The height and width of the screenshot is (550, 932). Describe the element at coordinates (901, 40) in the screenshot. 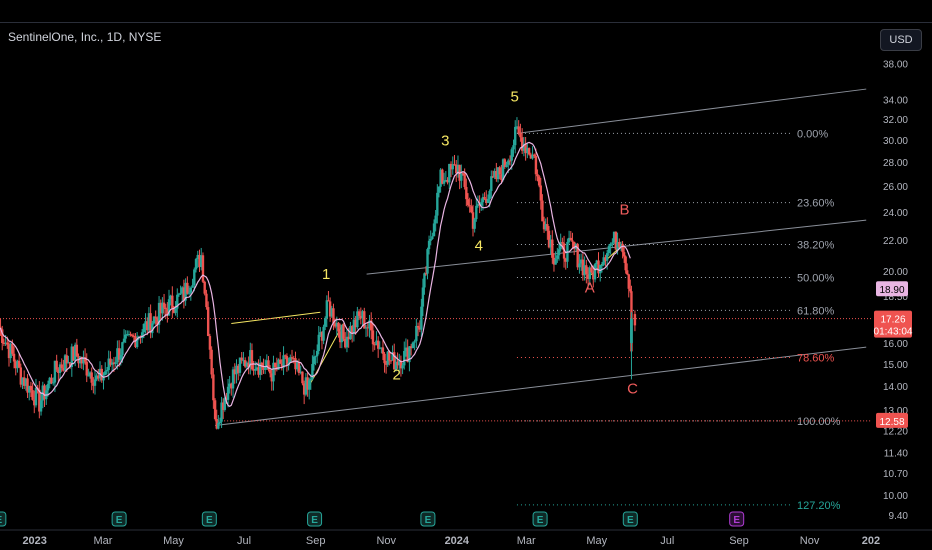

I see `currency-button: USD` at that location.